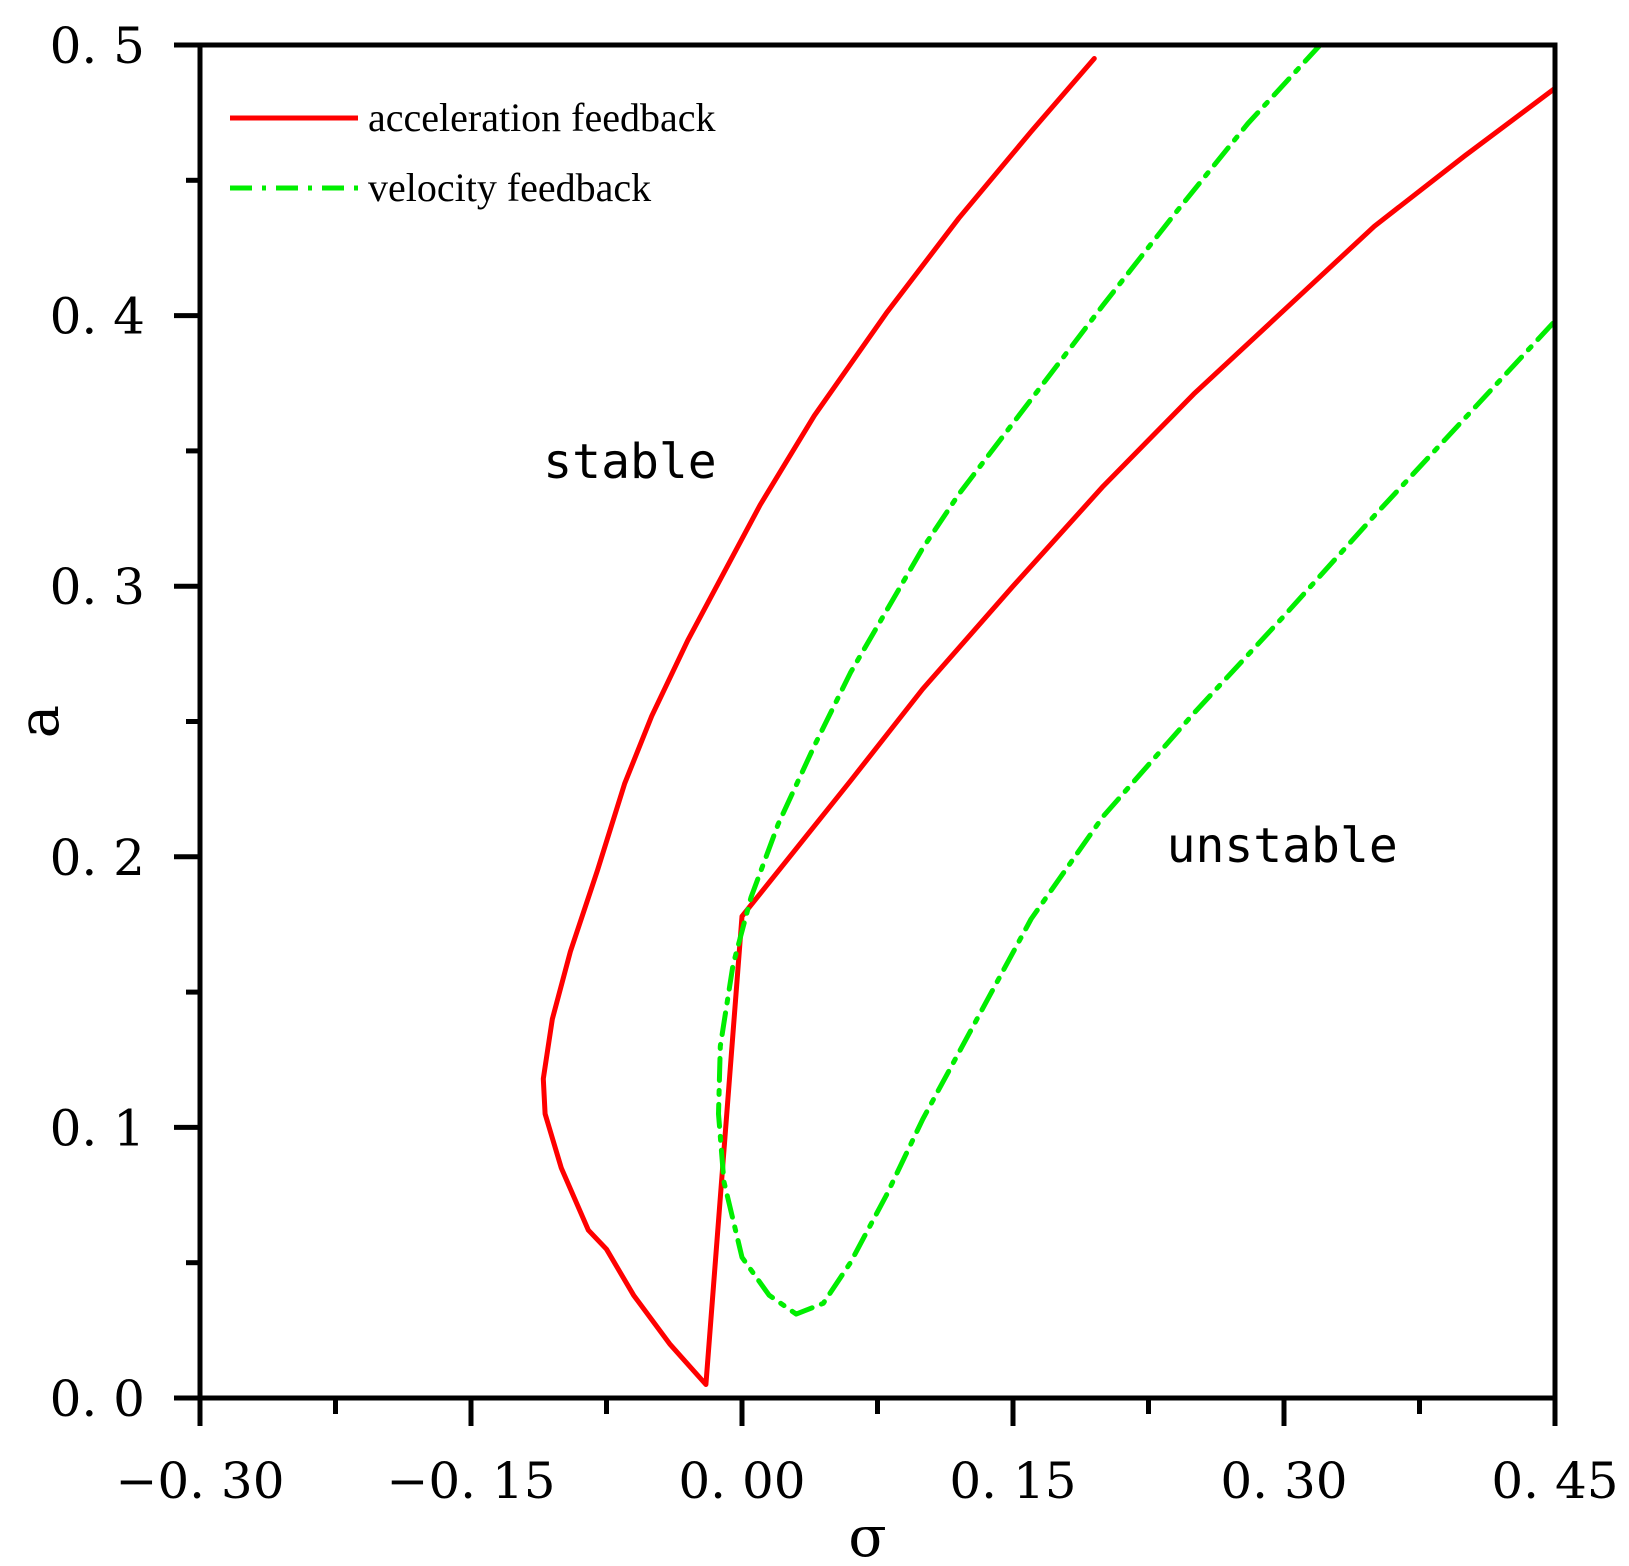 Image resolution: width=1629 pixels, height=1566 pixels. What do you see at coordinates (97, 46) in the screenshot?
I see `y-tick-label: 0. 5` at bounding box center [97, 46].